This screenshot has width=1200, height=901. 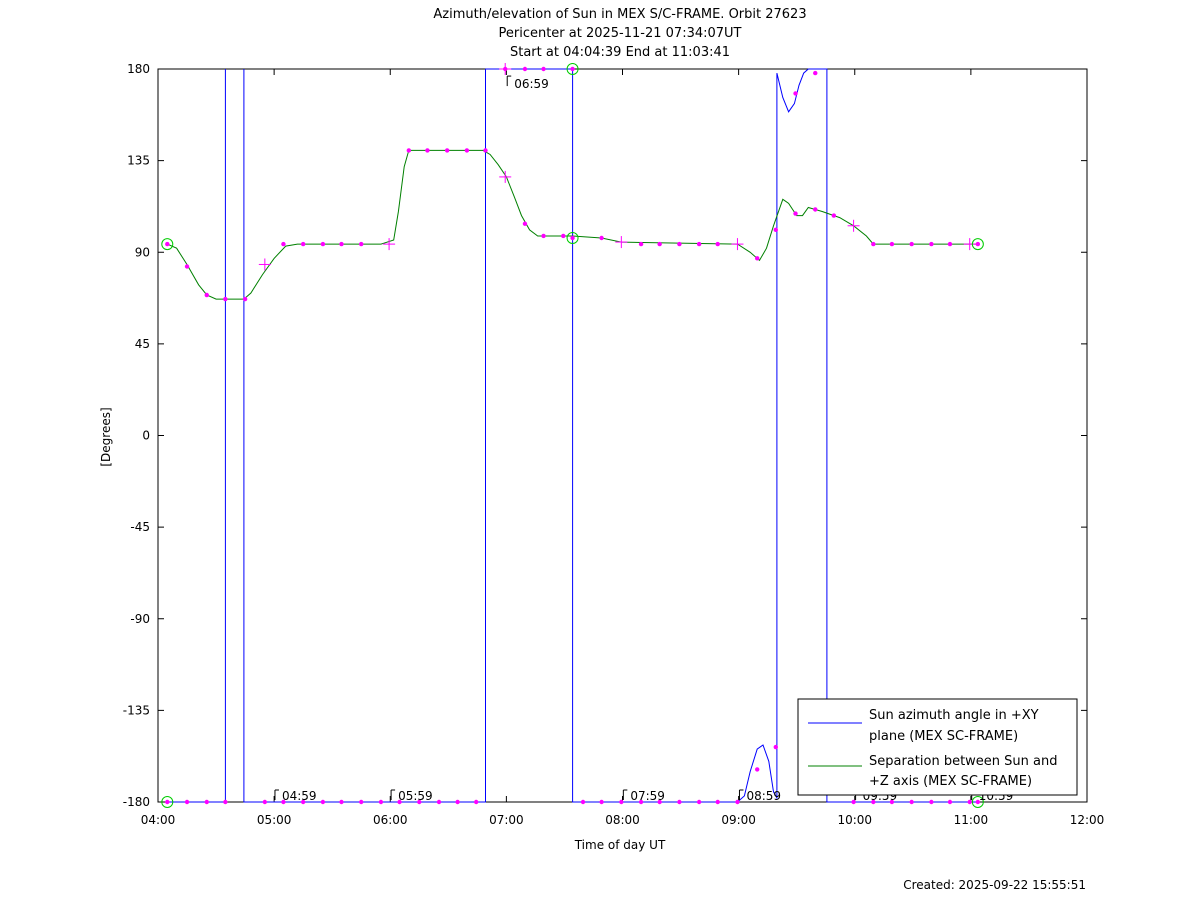 I want to click on y-axis-label: [Degrees], so click(x=106, y=436).